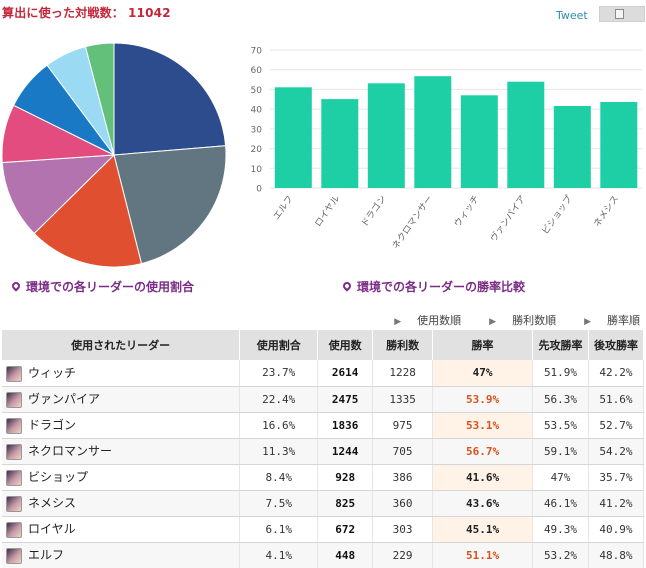  What do you see at coordinates (345, 425) in the screenshot?
I see `uses-cell: 1836` at bounding box center [345, 425].